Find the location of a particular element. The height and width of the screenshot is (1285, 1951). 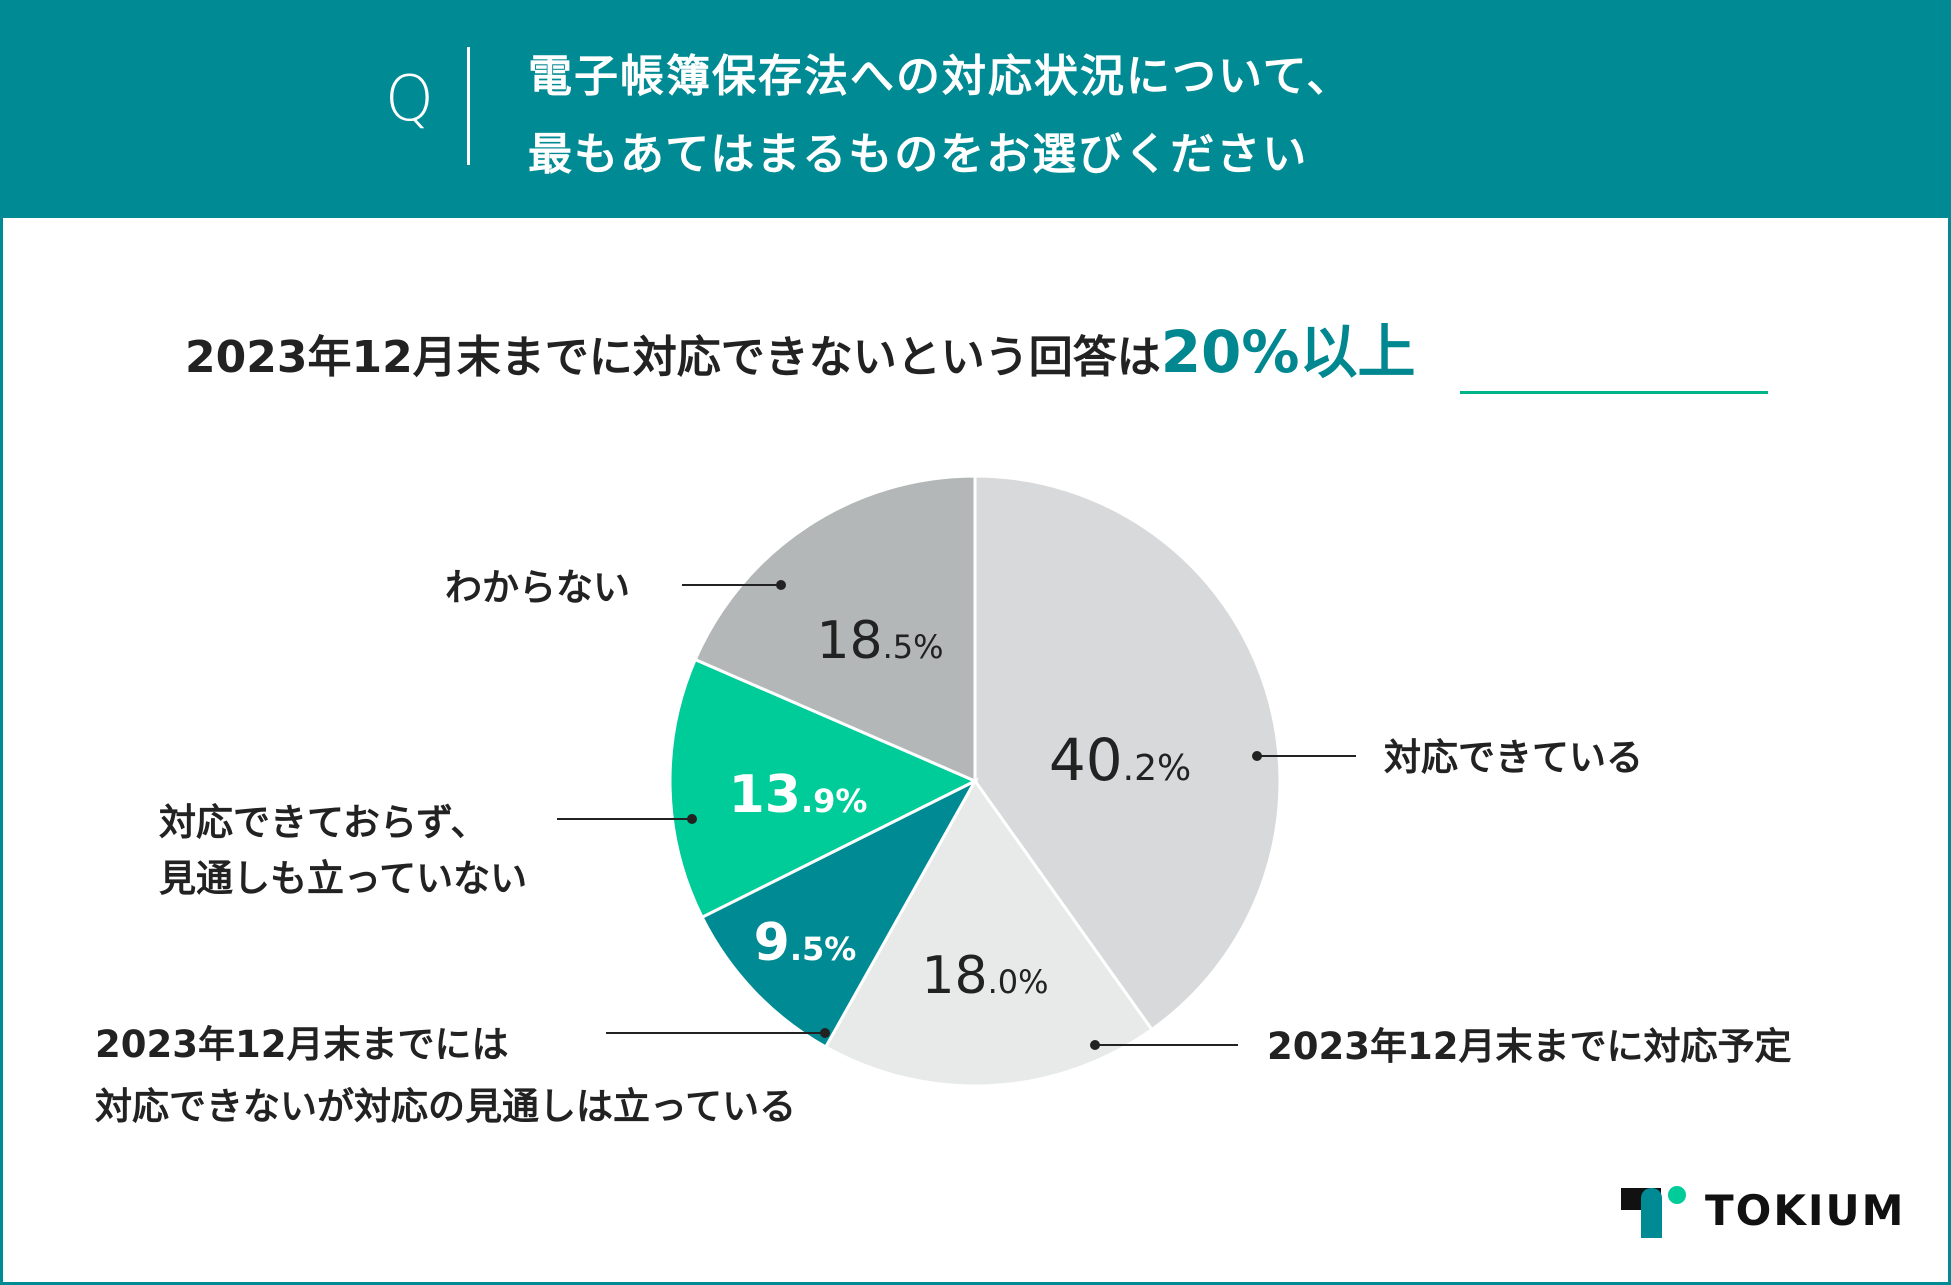

tokium-logo is located at coordinates (1760, 1212).